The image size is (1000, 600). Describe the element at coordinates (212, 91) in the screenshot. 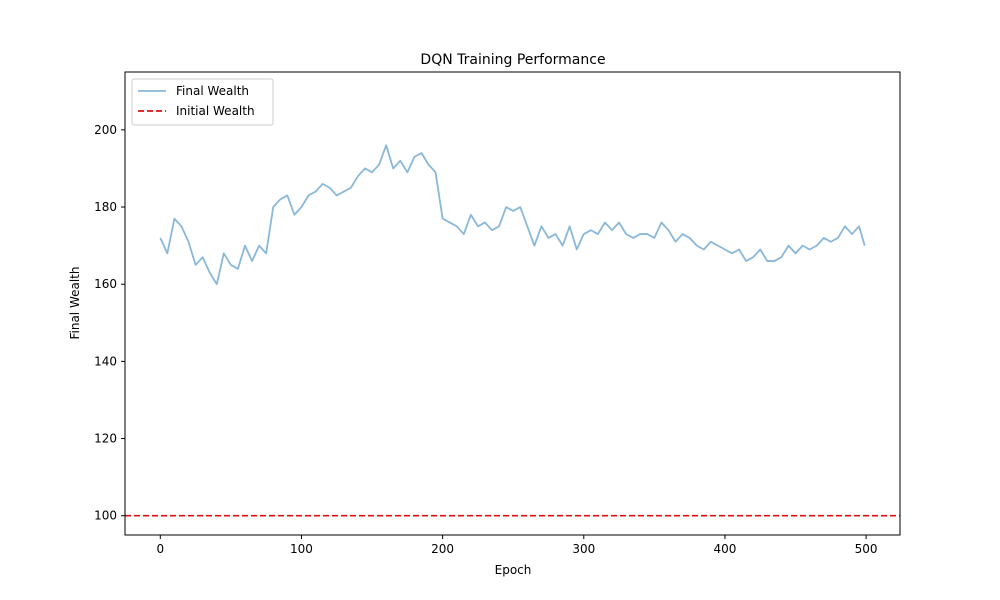

I see `legend-label-final-wealth: Final Wealth` at that location.